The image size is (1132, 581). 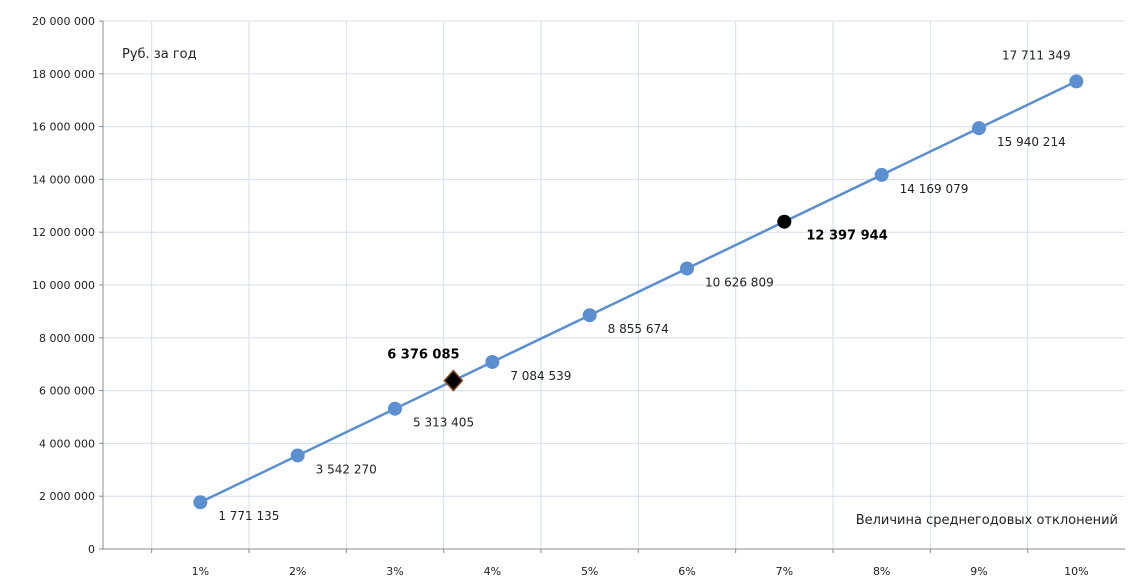 I want to click on y-tick-label: 2 000 000, so click(x=67, y=496).